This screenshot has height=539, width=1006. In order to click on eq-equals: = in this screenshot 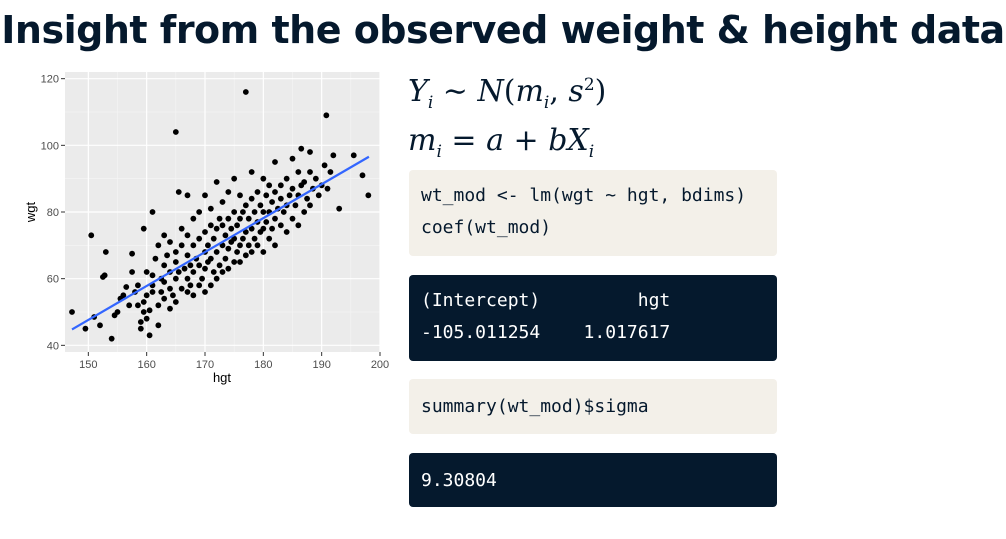, I will do `click(464, 140)`.